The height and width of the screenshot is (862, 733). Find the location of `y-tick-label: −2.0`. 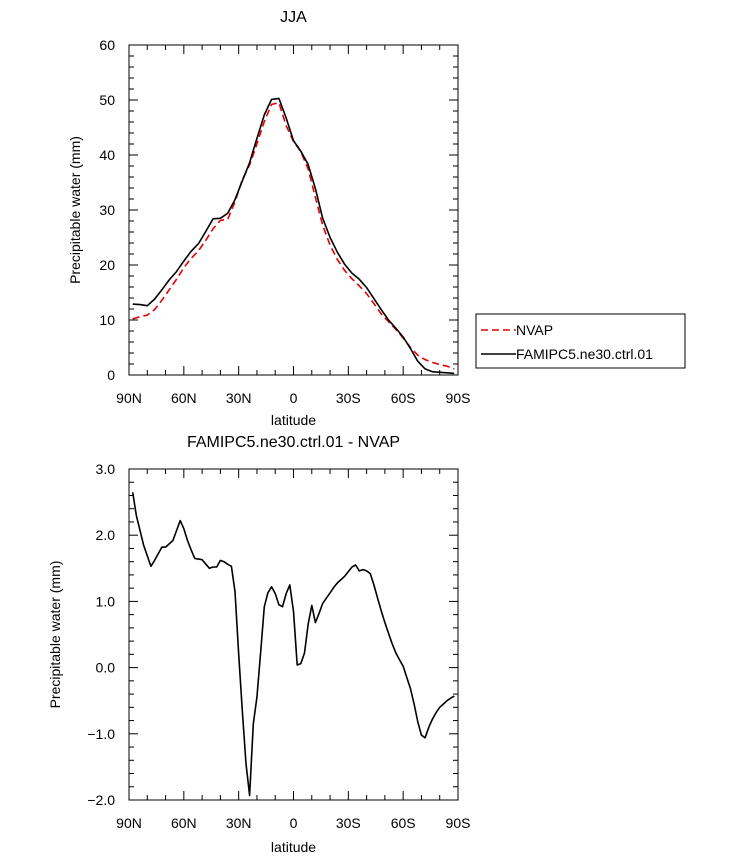

y-tick-label: −2.0 is located at coordinates (101, 800).